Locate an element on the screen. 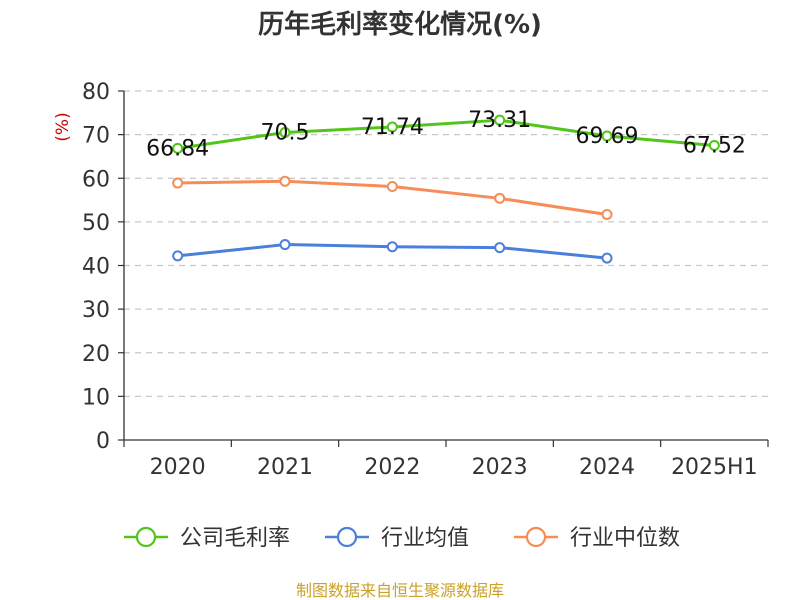 The image size is (800, 600). data-label: 71.74 is located at coordinates (392, 127).